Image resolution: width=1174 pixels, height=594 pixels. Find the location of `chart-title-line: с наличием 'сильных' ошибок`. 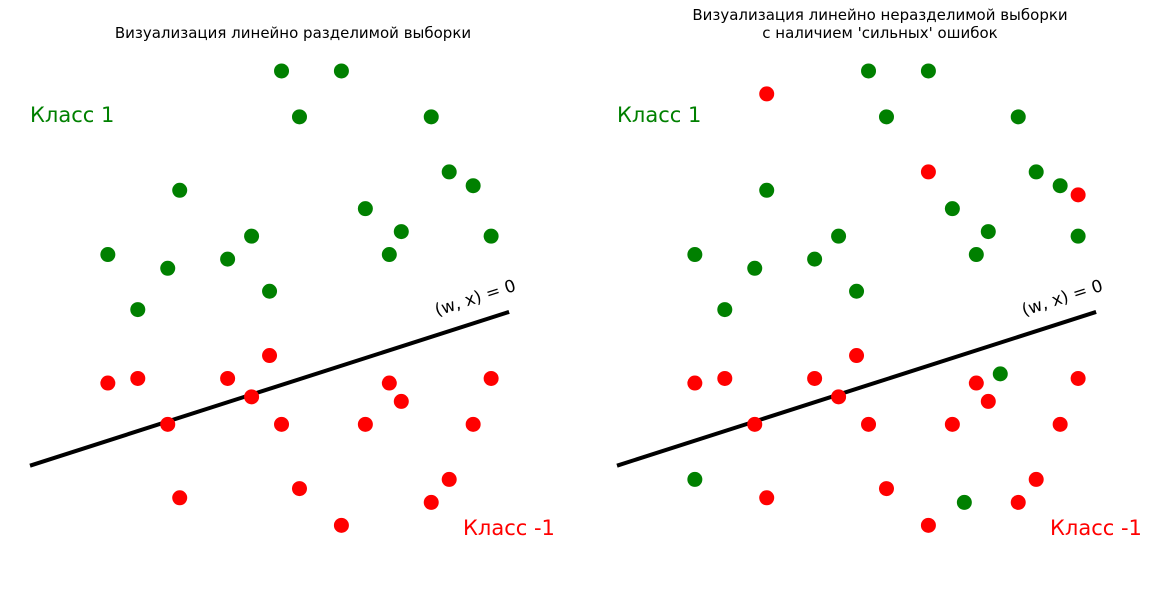

chart-title-line: с наличием 'сильных' ошибок is located at coordinates (879, 33).